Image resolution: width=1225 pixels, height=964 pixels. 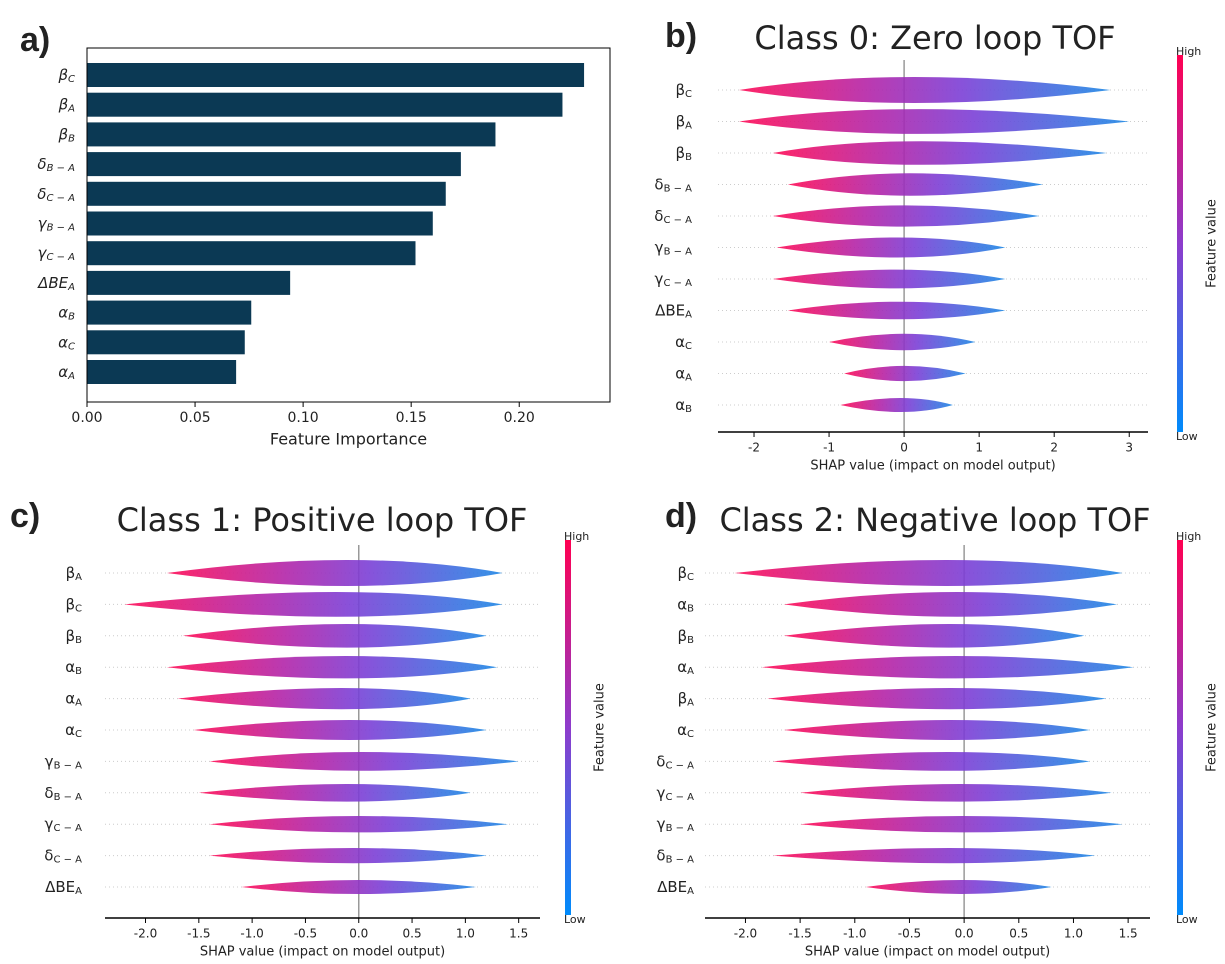 What do you see at coordinates (25, 516) in the screenshot?
I see `panel-label: c)` at bounding box center [25, 516].